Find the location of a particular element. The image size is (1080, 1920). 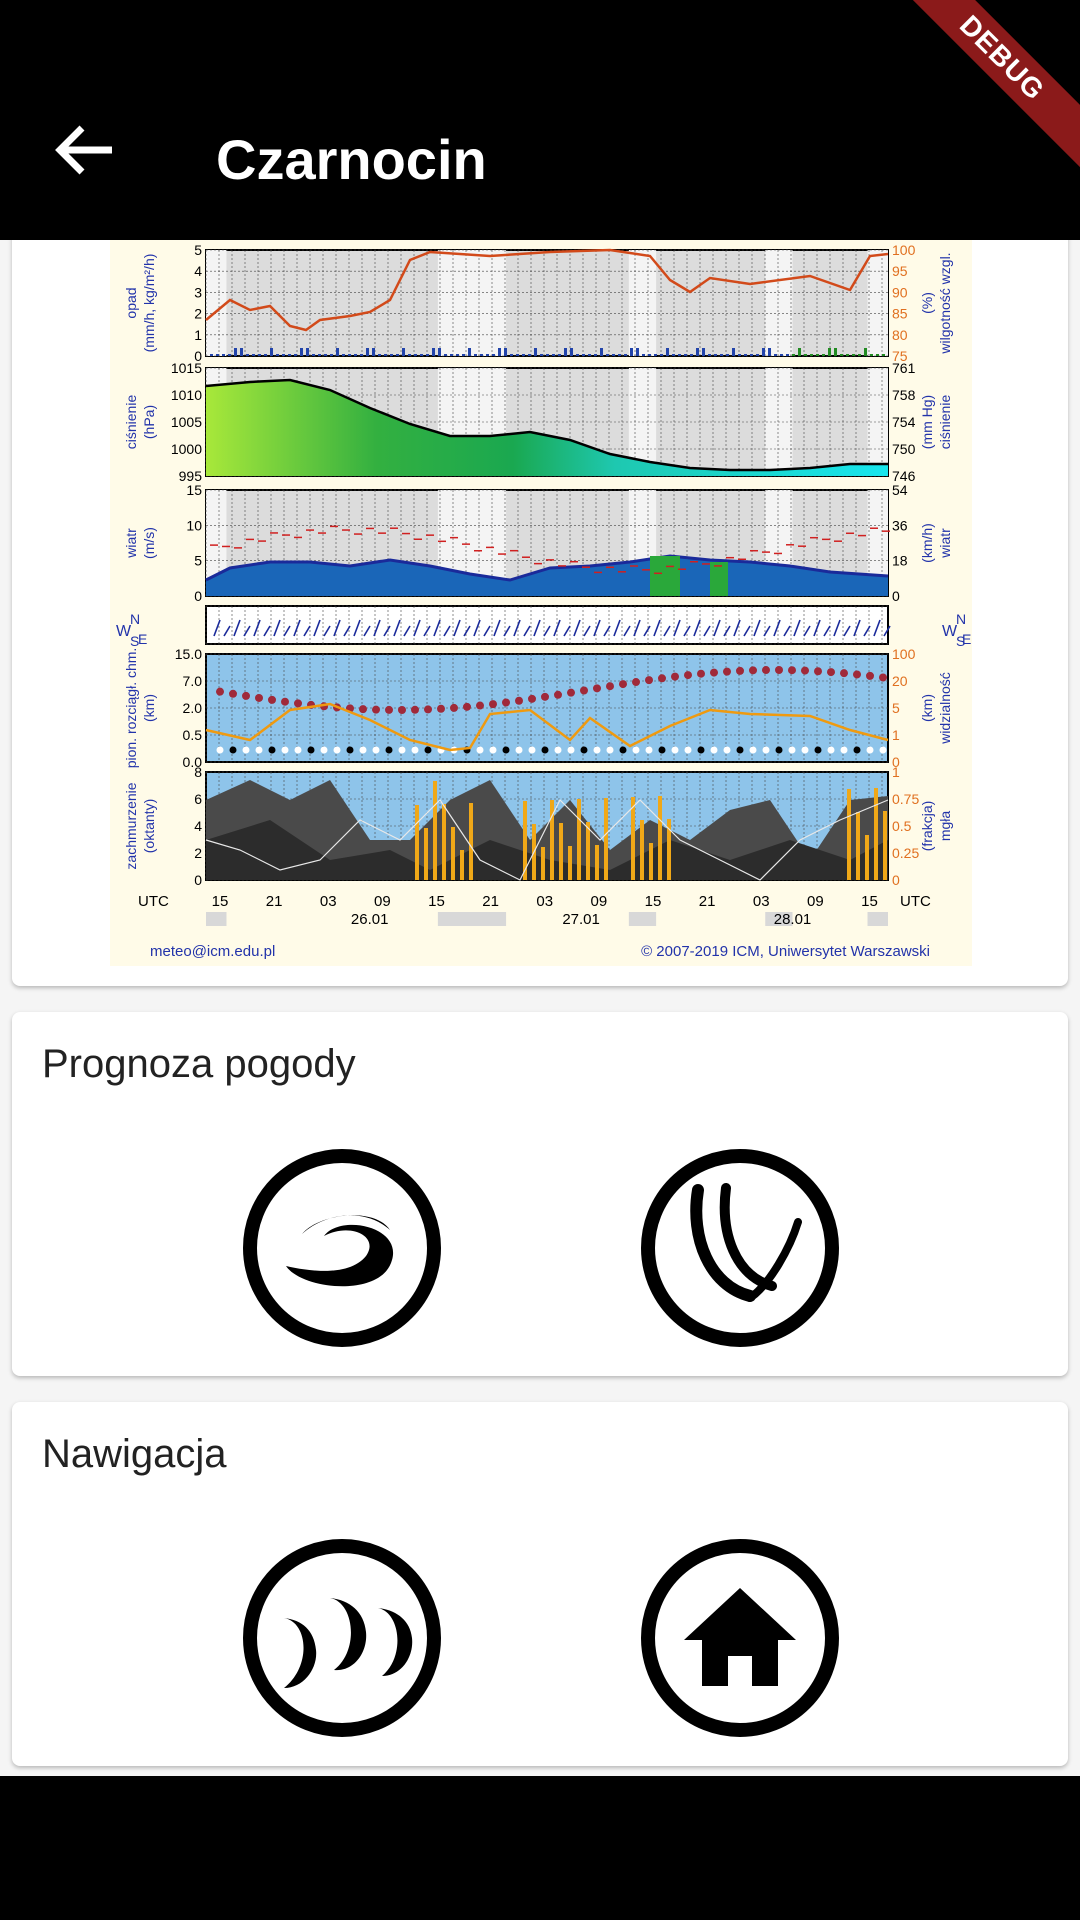

tick-label-right: 5 is located at coordinates (896, 708).